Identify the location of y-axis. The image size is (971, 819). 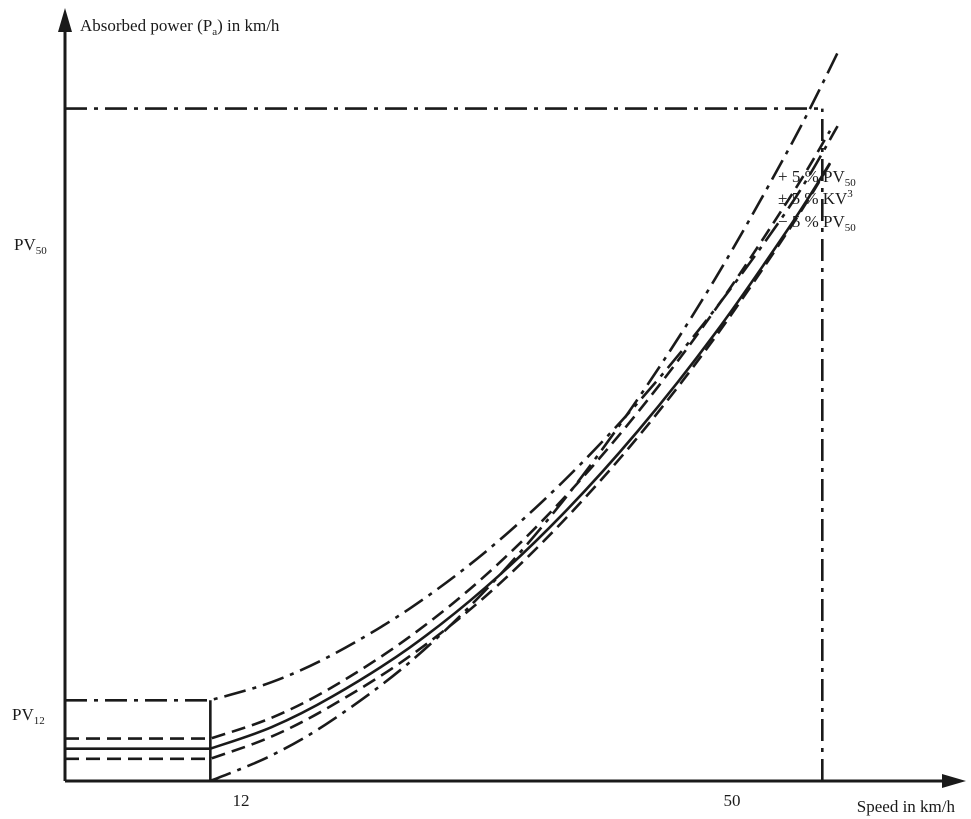
(65, 394).